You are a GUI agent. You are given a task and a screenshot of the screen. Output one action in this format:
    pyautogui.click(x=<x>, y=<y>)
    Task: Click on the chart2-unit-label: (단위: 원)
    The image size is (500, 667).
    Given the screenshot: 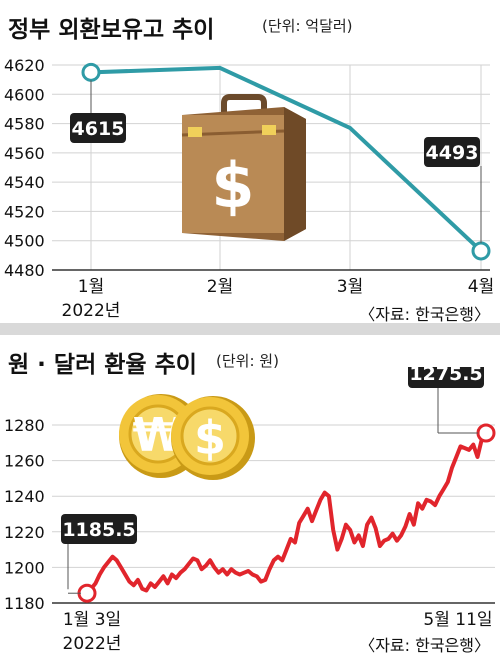 What is the action you would take?
    pyautogui.click(x=247, y=361)
    